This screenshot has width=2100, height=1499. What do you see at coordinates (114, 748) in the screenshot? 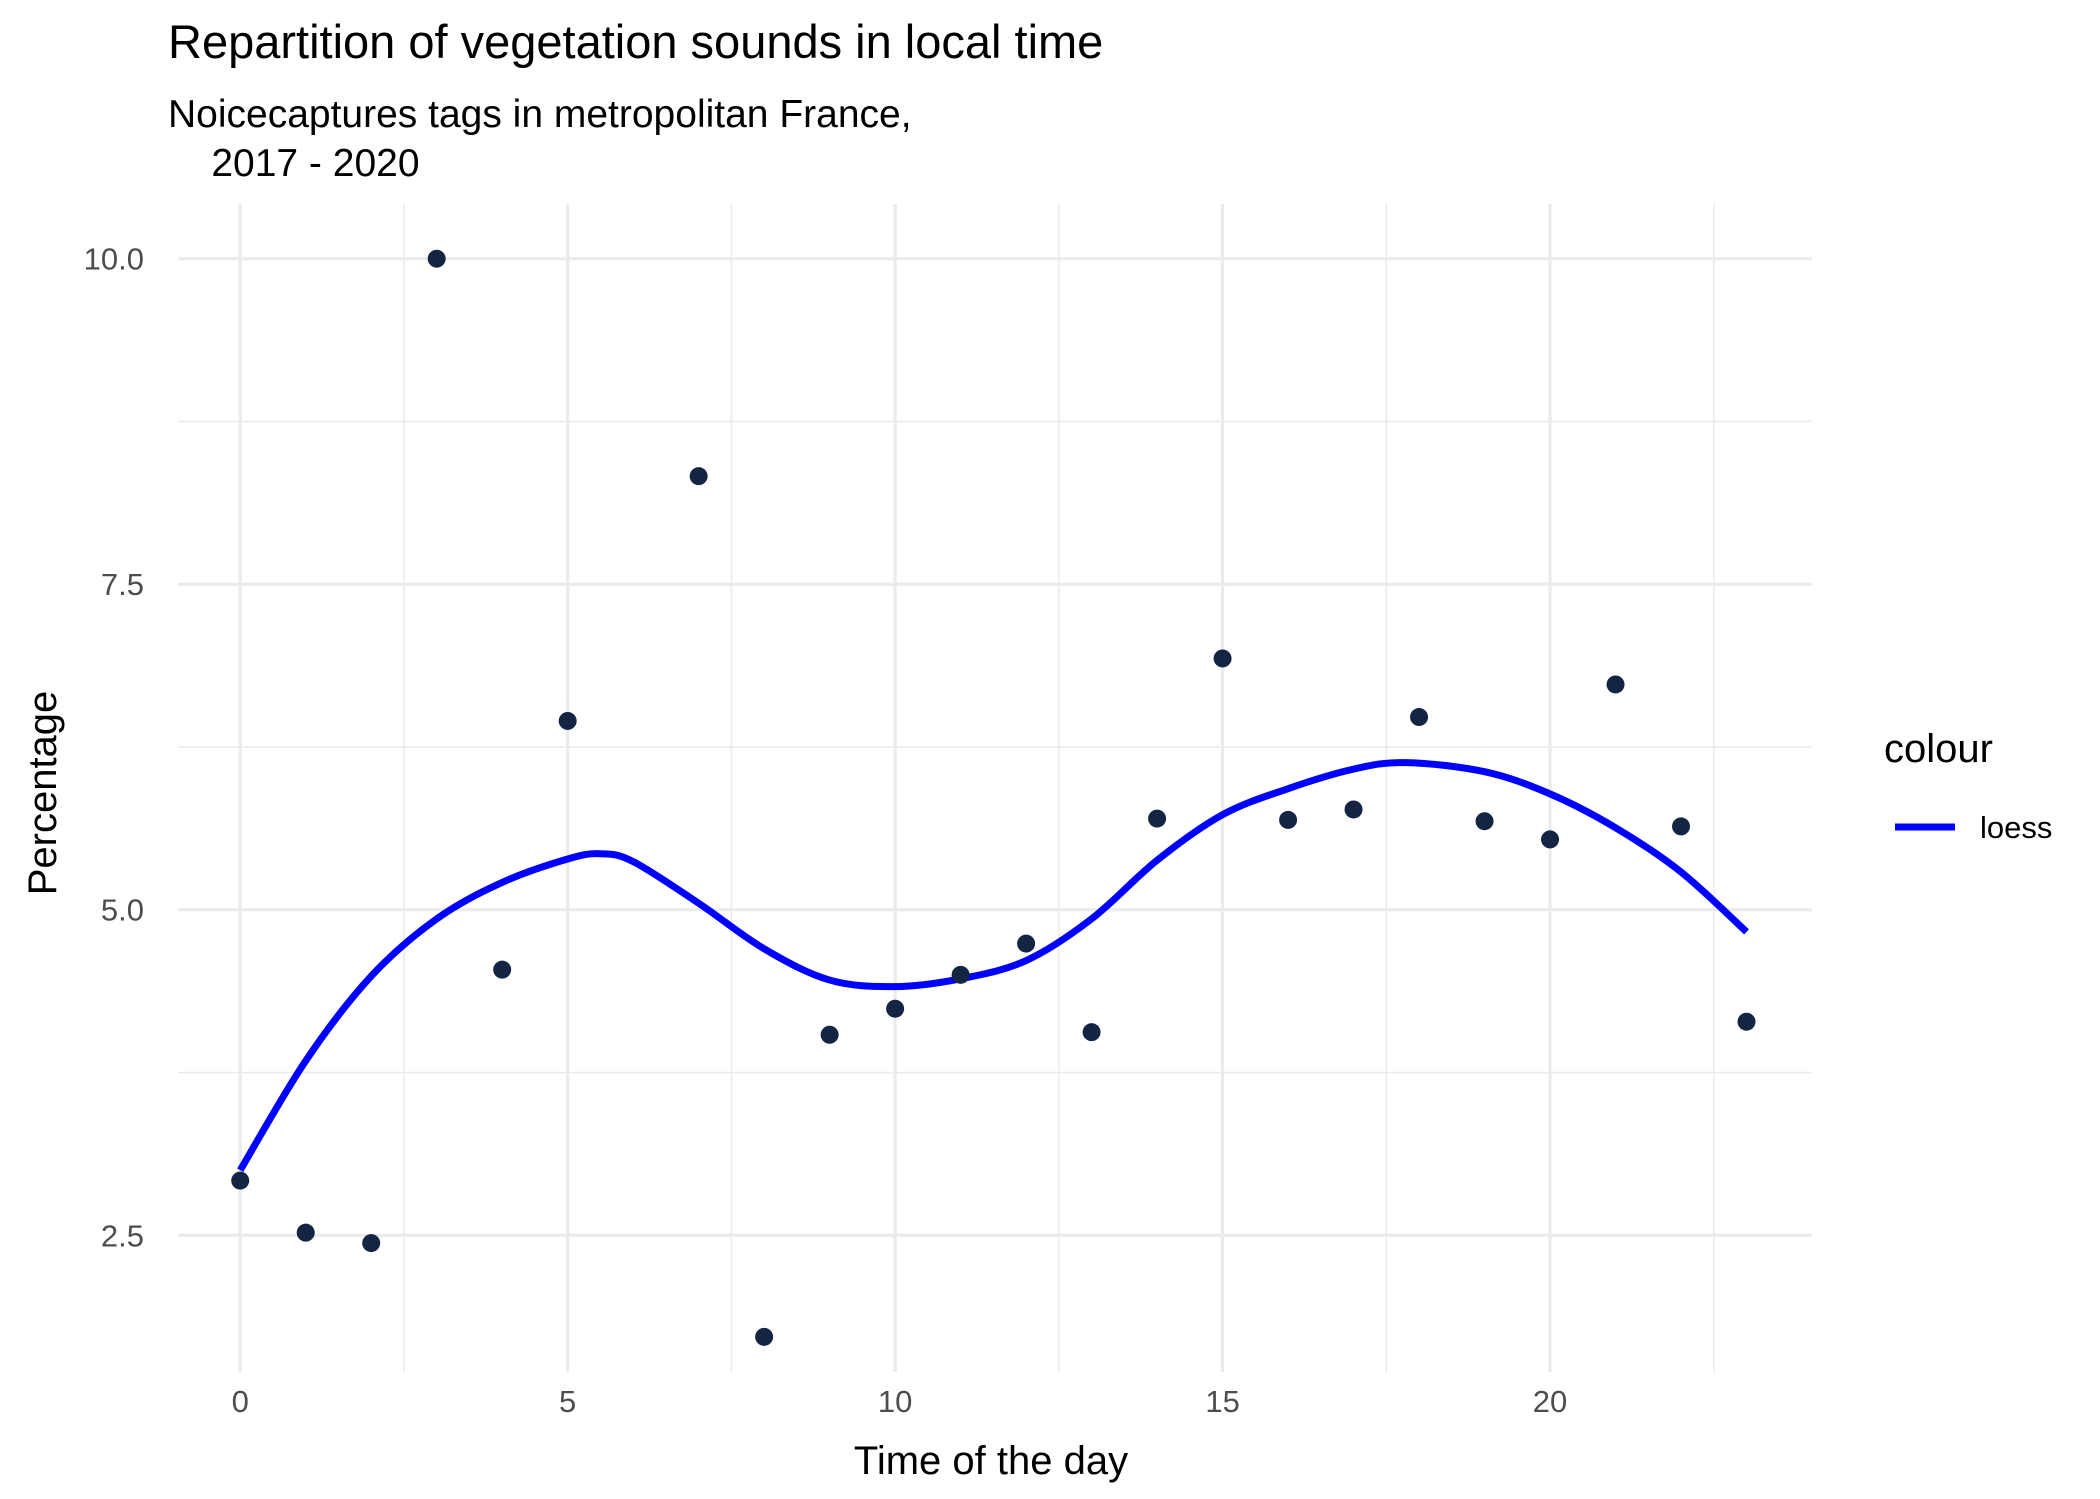
I see `y-axis-tick-labels: 2.5 5.0 7.5 10.0` at bounding box center [114, 748].